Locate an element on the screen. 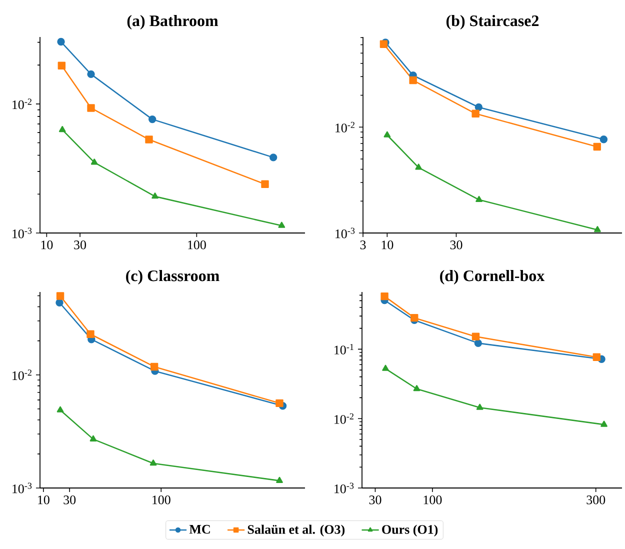 The image size is (625, 549). legend-label: MC is located at coordinates (199, 529).